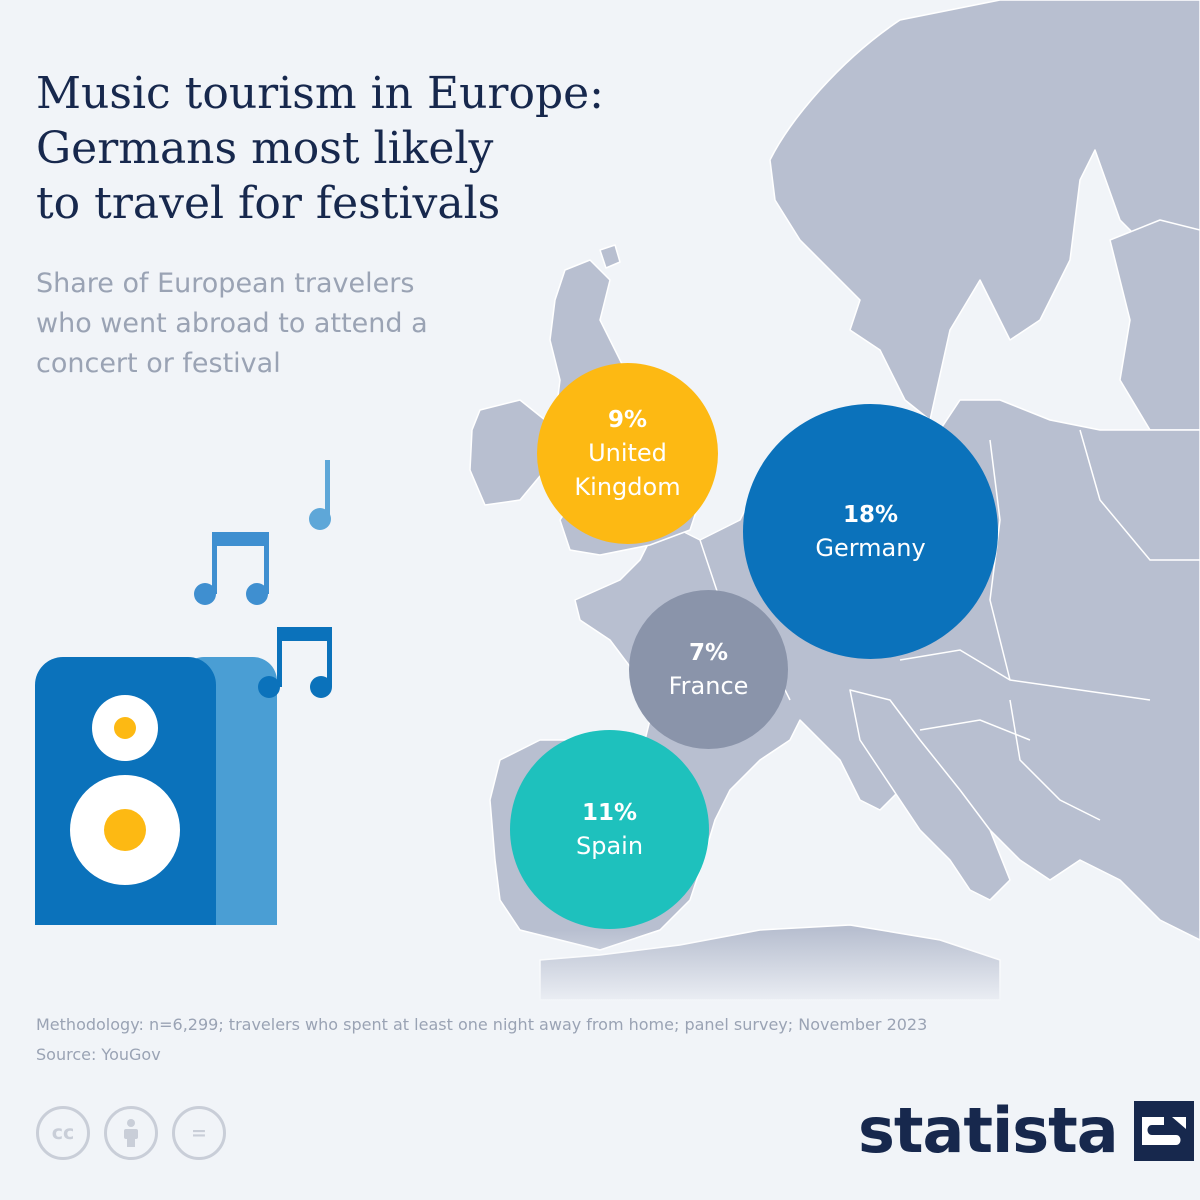 The width and height of the screenshot is (1200, 1200). I want to click on bubble-france: 7% France, so click(708, 669).